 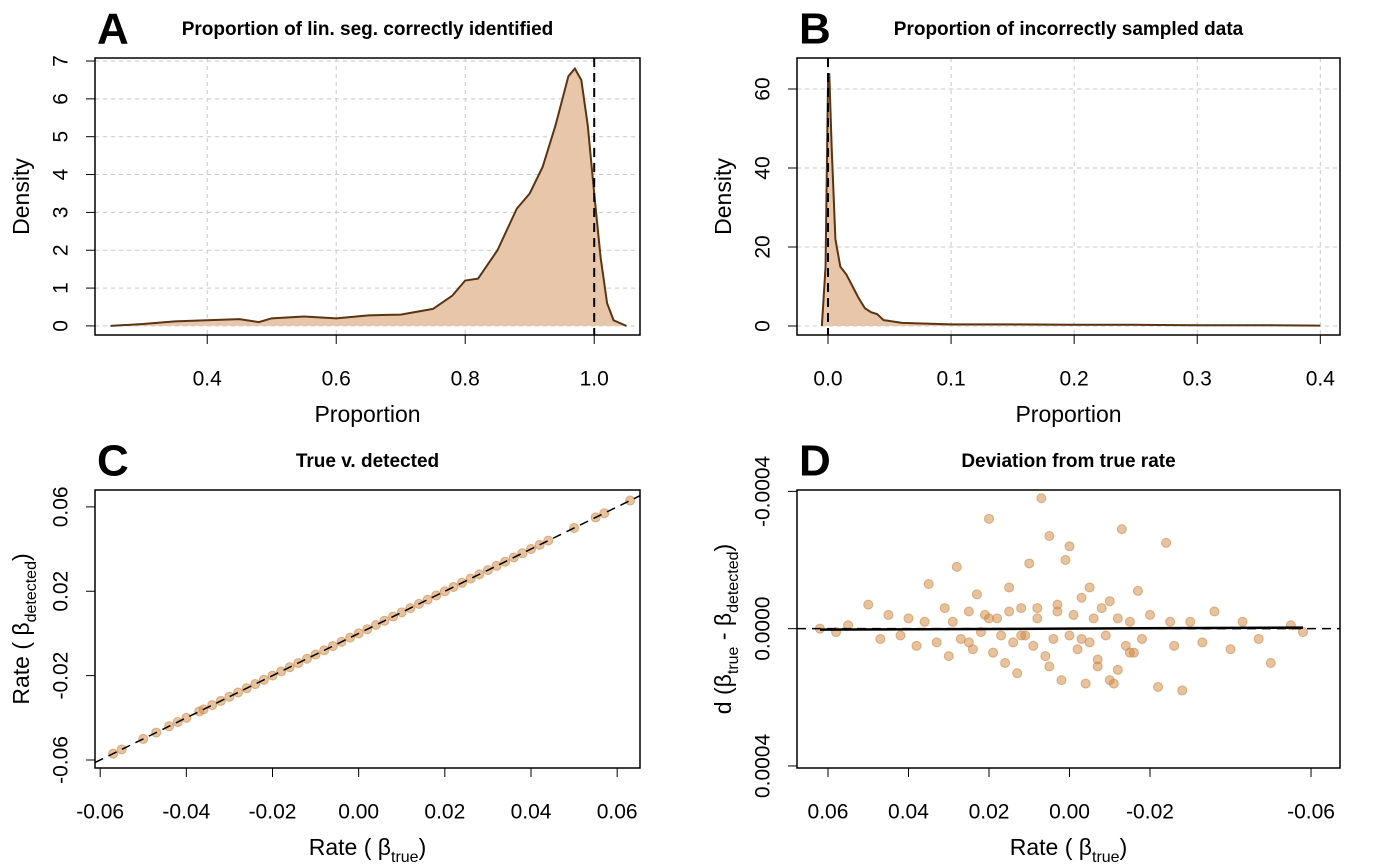 What do you see at coordinates (733, 581) in the screenshot?
I see `y-axis-label-part: detected` at bounding box center [733, 581].